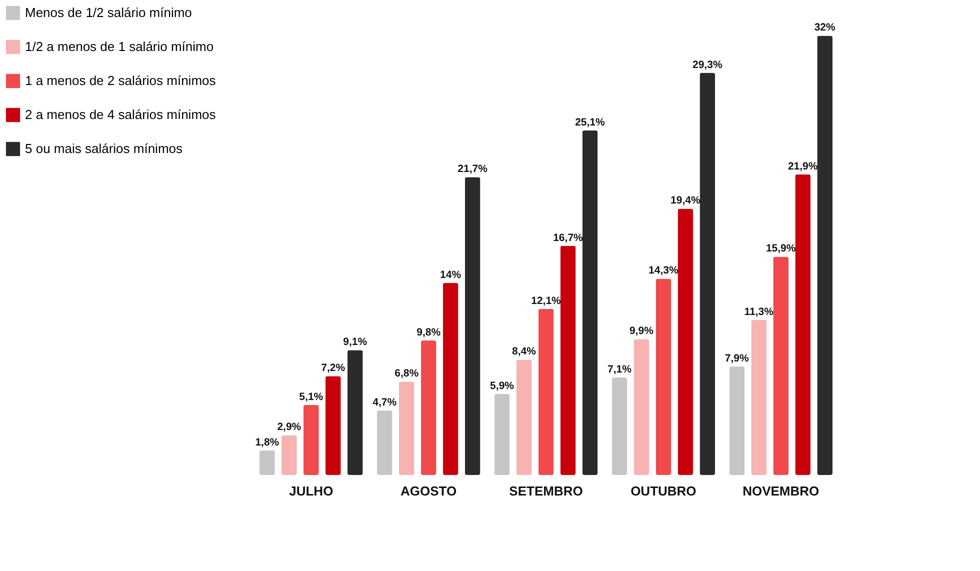 This screenshot has height=571, width=980. What do you see at coordinates (759, 312) in the screenshot?
I see `data-label: 11,3%` at bounding box center [759, 312].